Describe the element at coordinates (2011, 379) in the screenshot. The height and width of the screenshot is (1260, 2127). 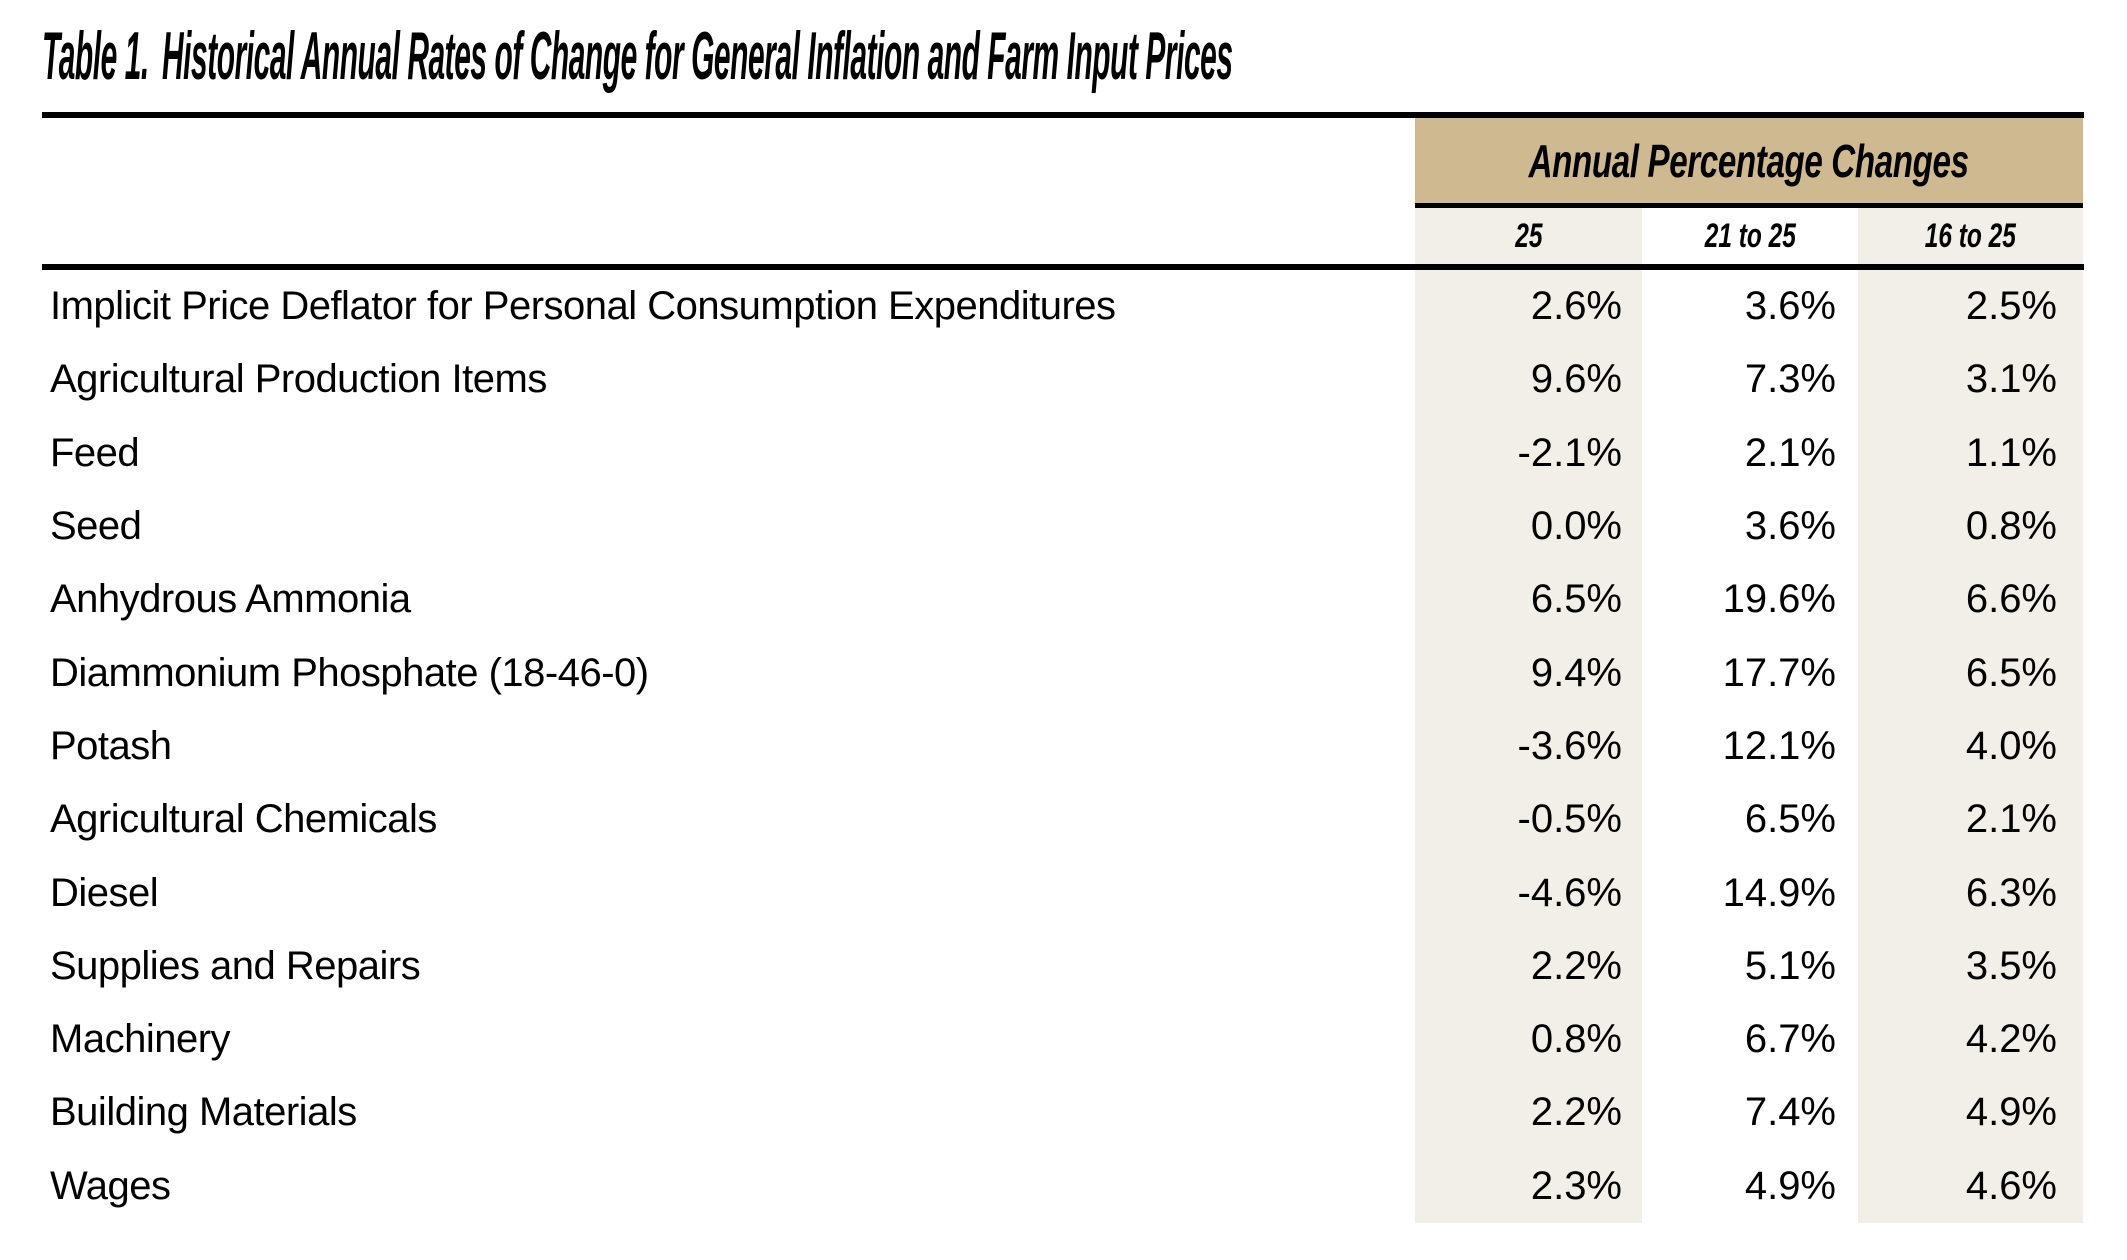
I see `value-cell-16-to-25: 3.1%` at that location.